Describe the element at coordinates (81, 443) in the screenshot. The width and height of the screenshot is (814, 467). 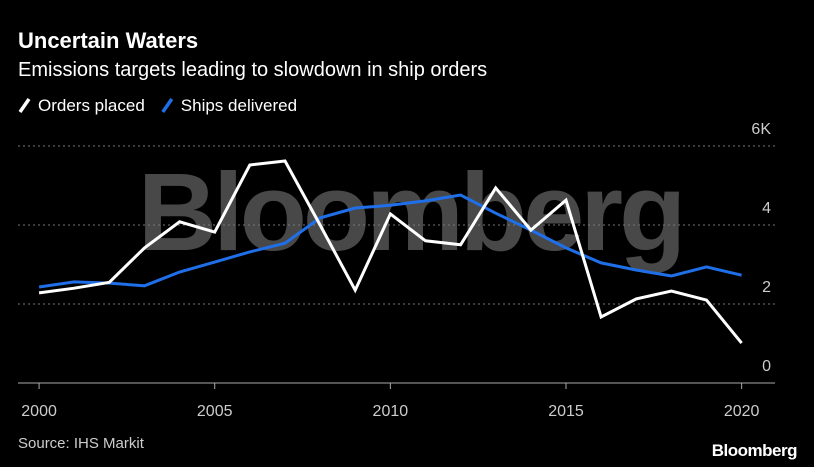
I see `source: Source: IHS Markit` at that location.